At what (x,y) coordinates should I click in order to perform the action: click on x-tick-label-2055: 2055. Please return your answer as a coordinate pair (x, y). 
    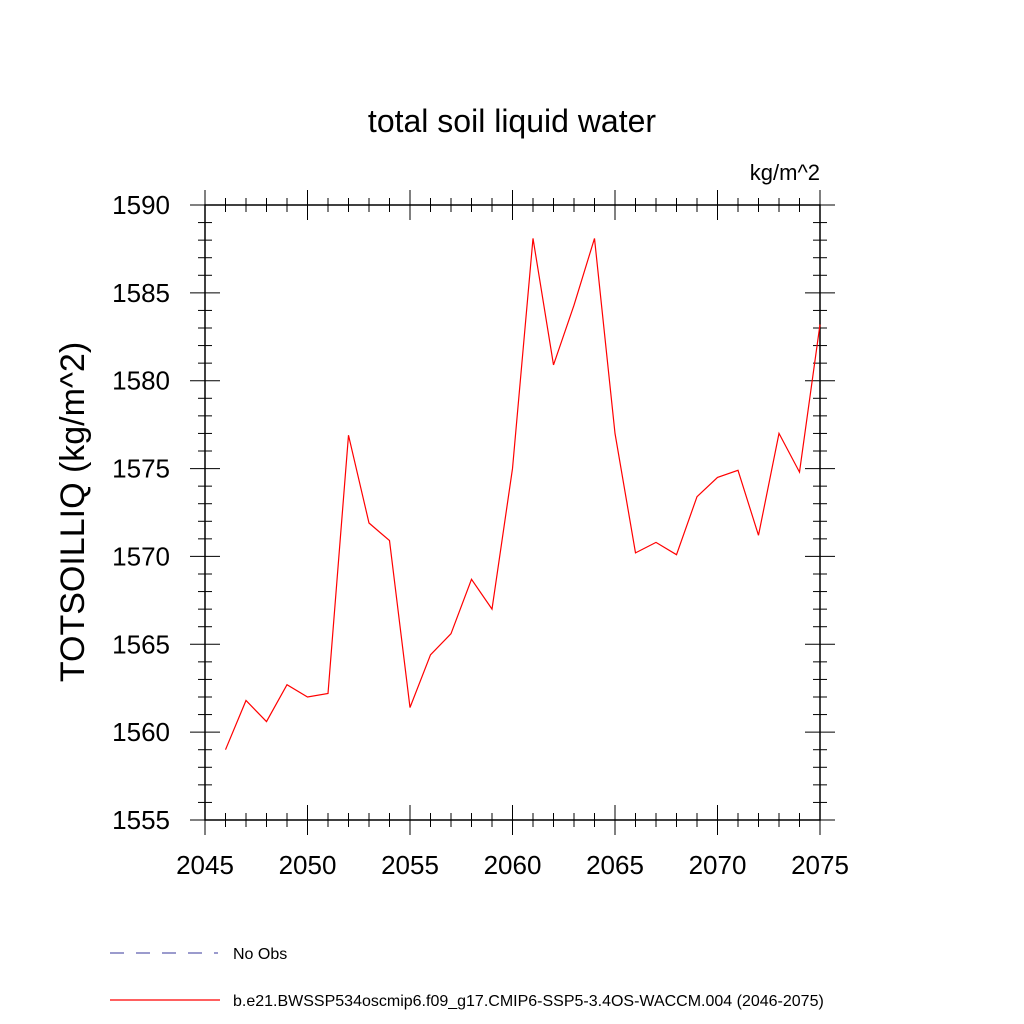
    Looking at the image, I should click on (410, 865).